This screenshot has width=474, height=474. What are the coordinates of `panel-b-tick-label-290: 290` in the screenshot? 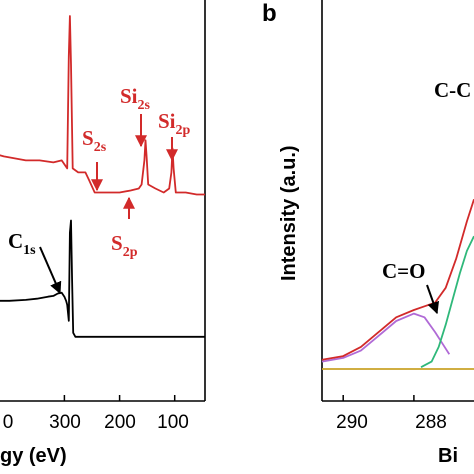 It's located at (352, 422).